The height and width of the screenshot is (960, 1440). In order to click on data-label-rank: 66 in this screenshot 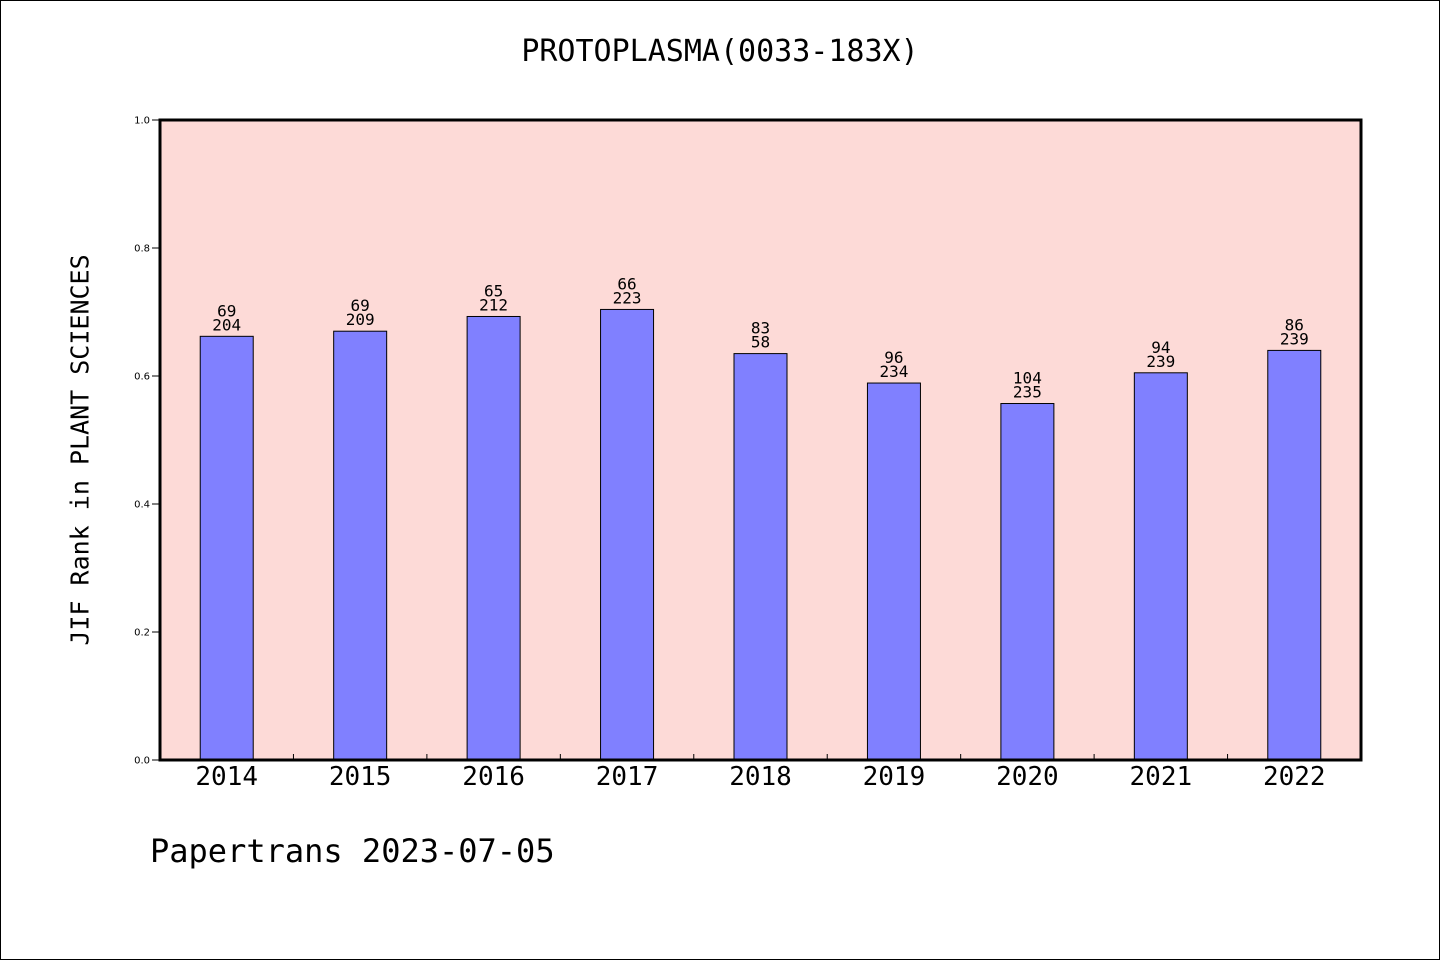, I will do `click(626, 283)`.